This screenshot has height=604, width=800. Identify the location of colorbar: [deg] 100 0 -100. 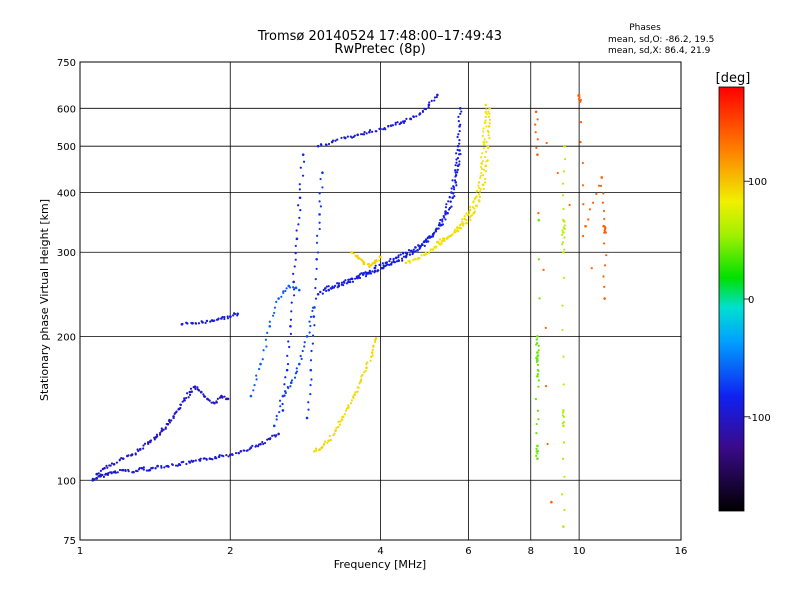
(743, 291).